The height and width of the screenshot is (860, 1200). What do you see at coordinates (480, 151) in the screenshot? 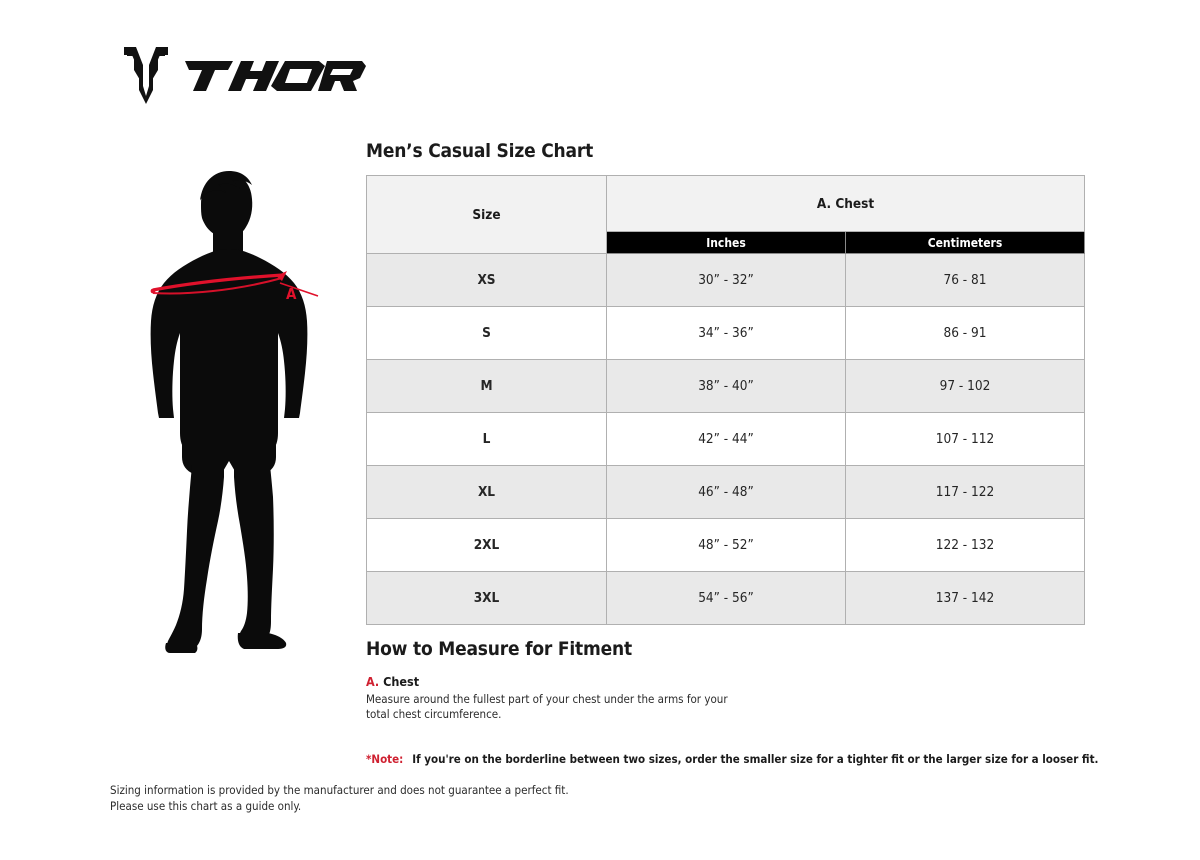
I see `page-title: Men’s Casual Size Chart` at bounding box center [480, 151].